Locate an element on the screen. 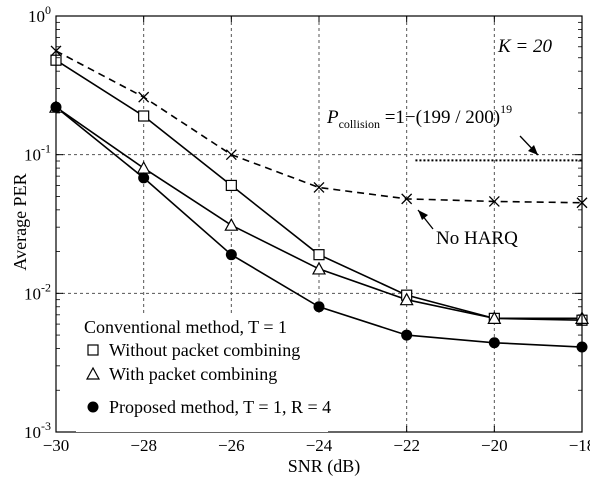 This screenshot has height=480, width=590. p-expression: =1−(199 / 200) is located at coordinates (440, 117).